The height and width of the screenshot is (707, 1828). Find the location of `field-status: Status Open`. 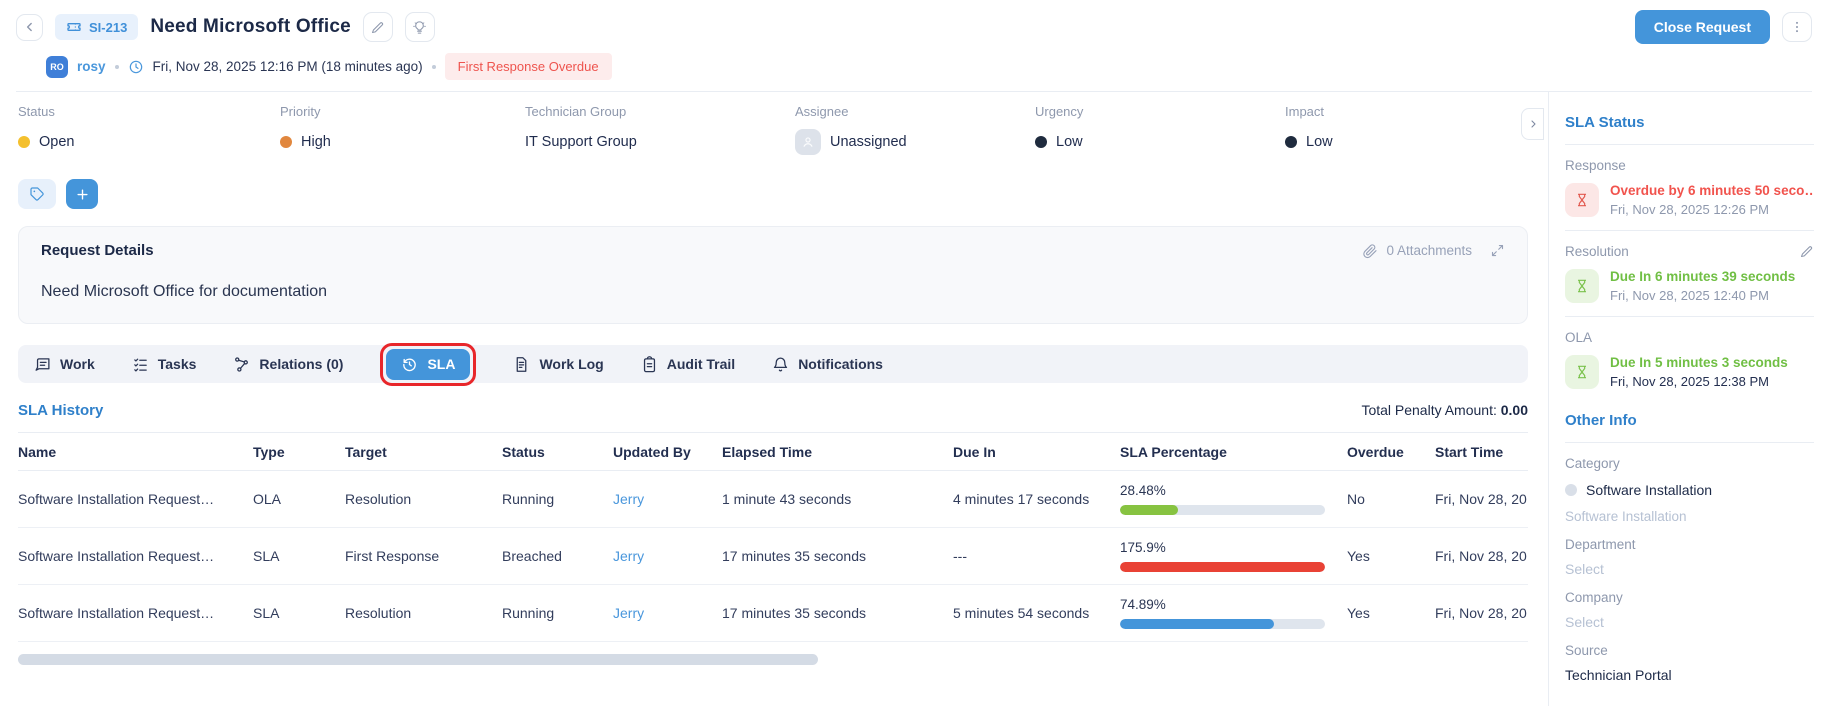

field-status: Status Open is located at coordinates (46, 127).